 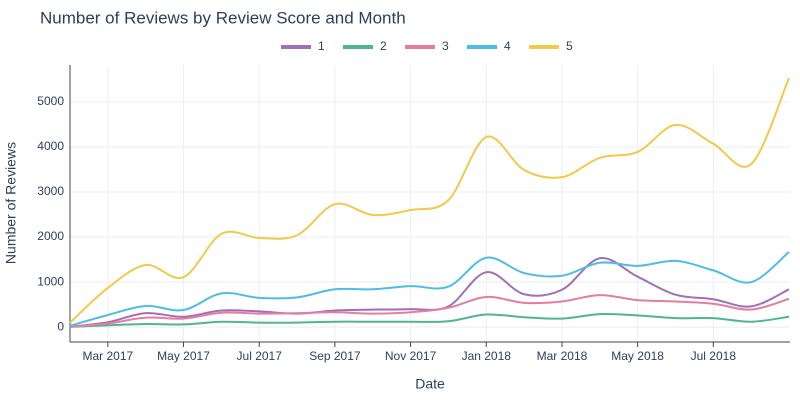 I want to click on legend-label: 4, so click(x=507, y=46).